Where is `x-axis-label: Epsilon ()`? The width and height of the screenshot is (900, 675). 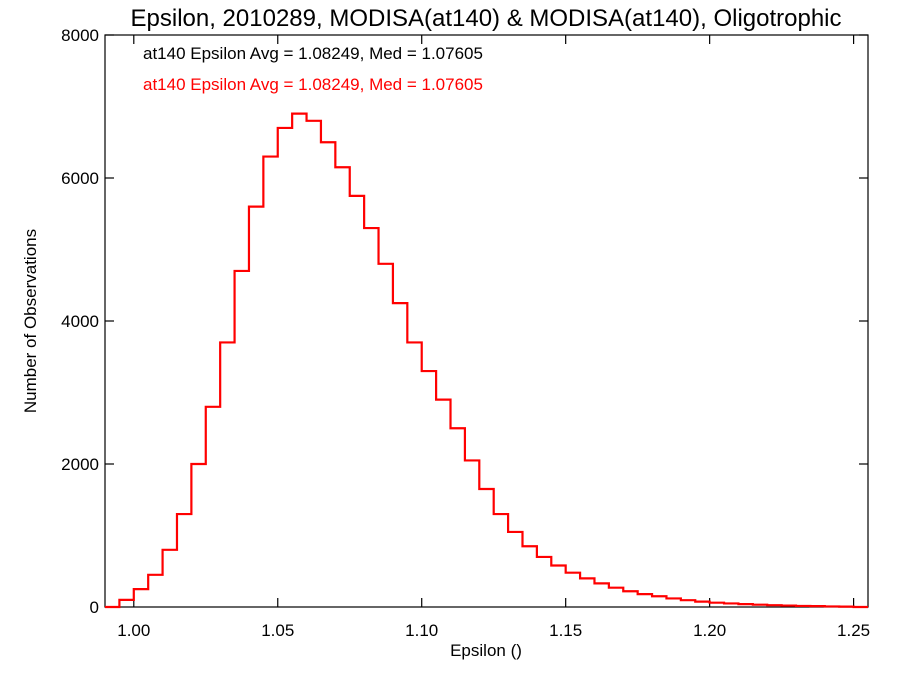
x-axis-label: Epsilon () is located at coordinates (486, 650).